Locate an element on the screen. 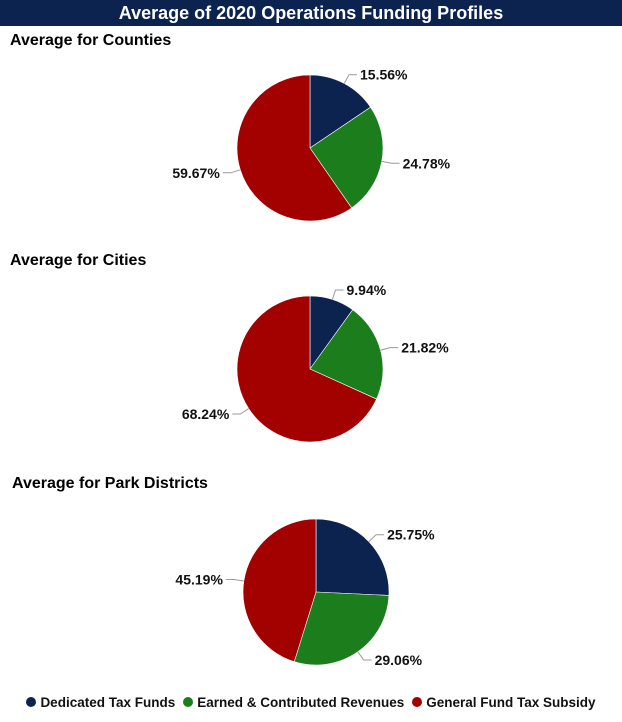  data-label: 21.82% is located at coordinates (425, 348).